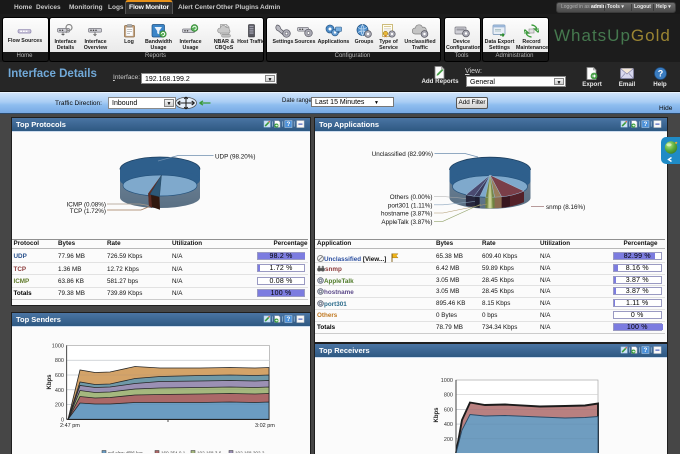 Image resolution: width=680 pixels, height=454 pixels. Describe the element at coordinates (565, 207) in the screenshot. I see `svg-text: snmp (8.16%)` at that location.